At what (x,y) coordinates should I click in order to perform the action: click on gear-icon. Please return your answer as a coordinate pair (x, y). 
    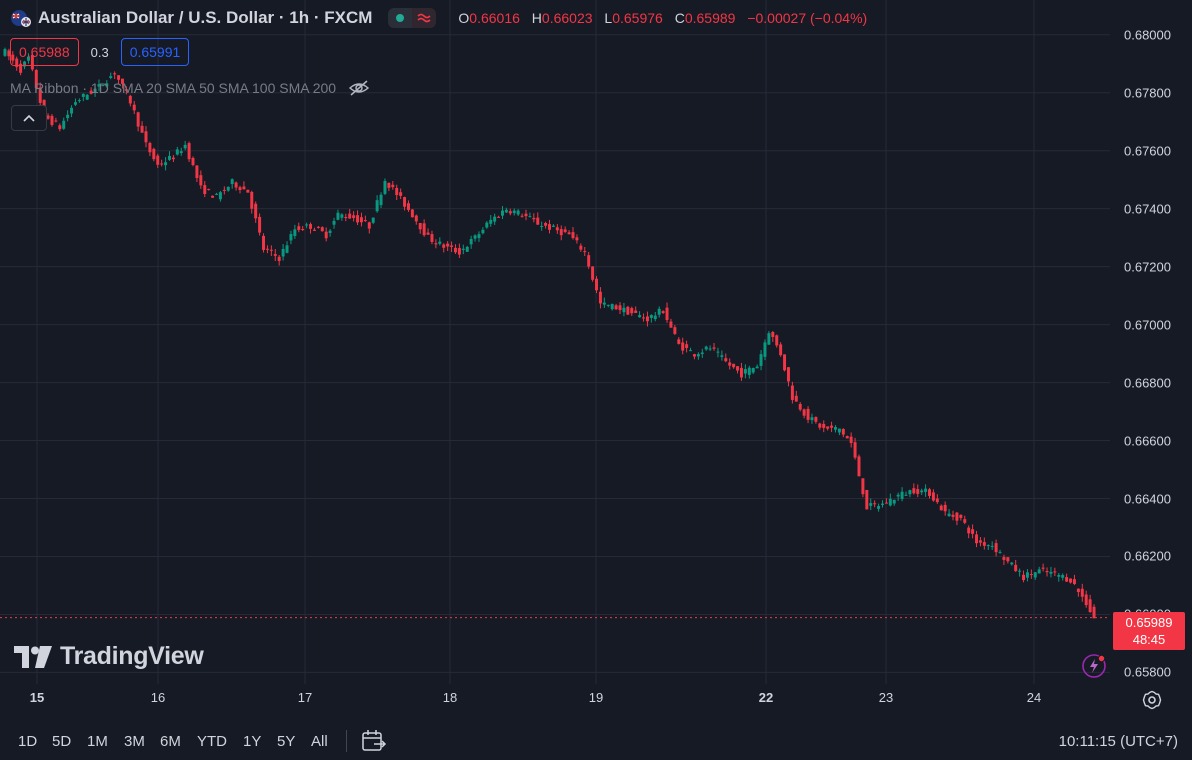
    Looking at the image, I should click on (1152, 700).